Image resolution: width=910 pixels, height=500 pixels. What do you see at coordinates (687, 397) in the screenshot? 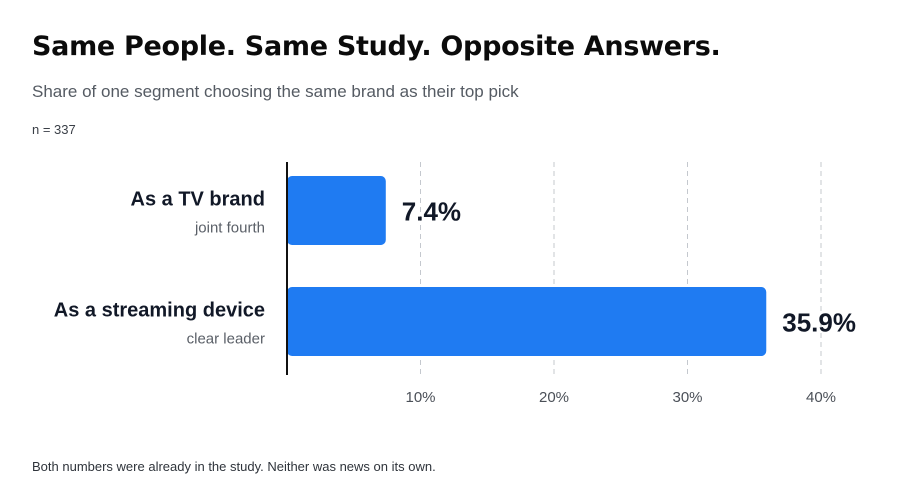
I see `x-tick-label: 30%` at bounding box center [687, 397].